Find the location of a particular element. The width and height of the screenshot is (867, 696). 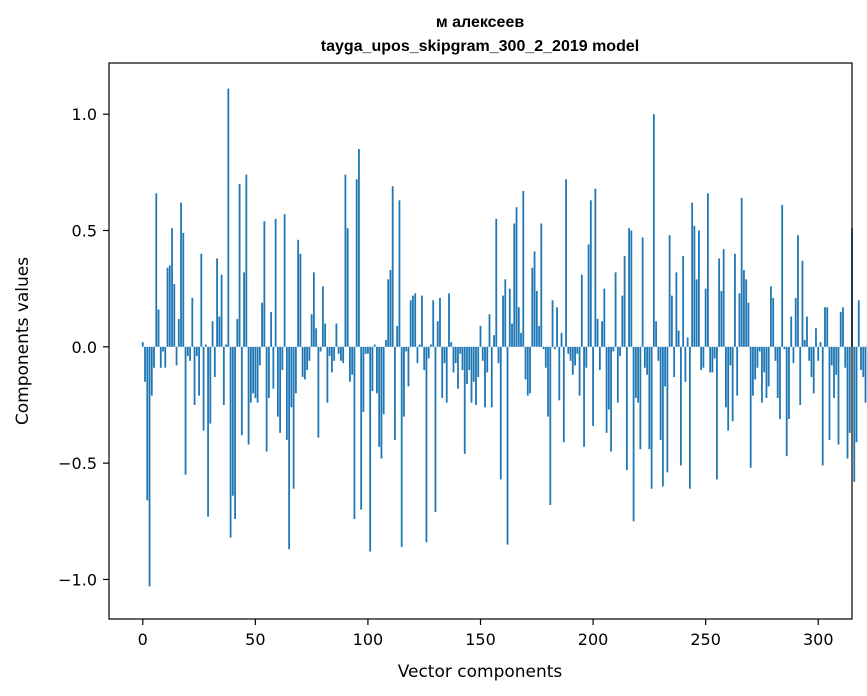

chart-subtitle: tayga_upos_skipgram_300_2_2019 model is located at coordinates (480, 46).